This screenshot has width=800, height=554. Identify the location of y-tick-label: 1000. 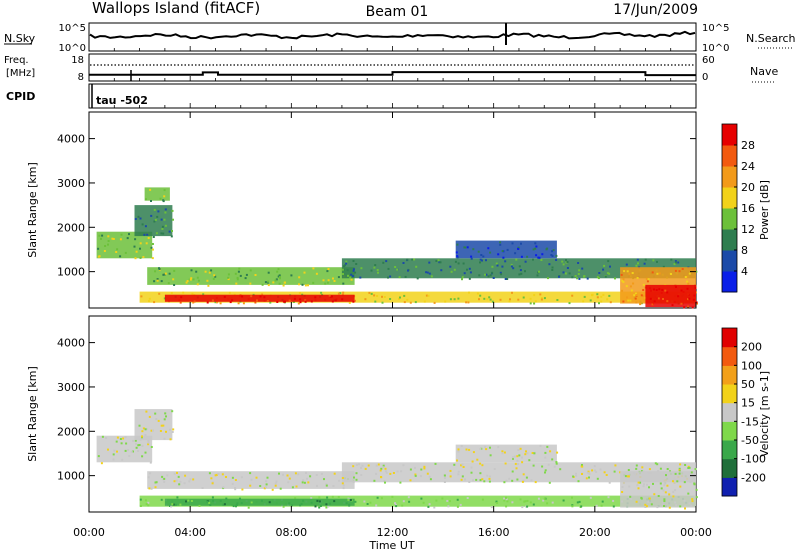
(71, 476).